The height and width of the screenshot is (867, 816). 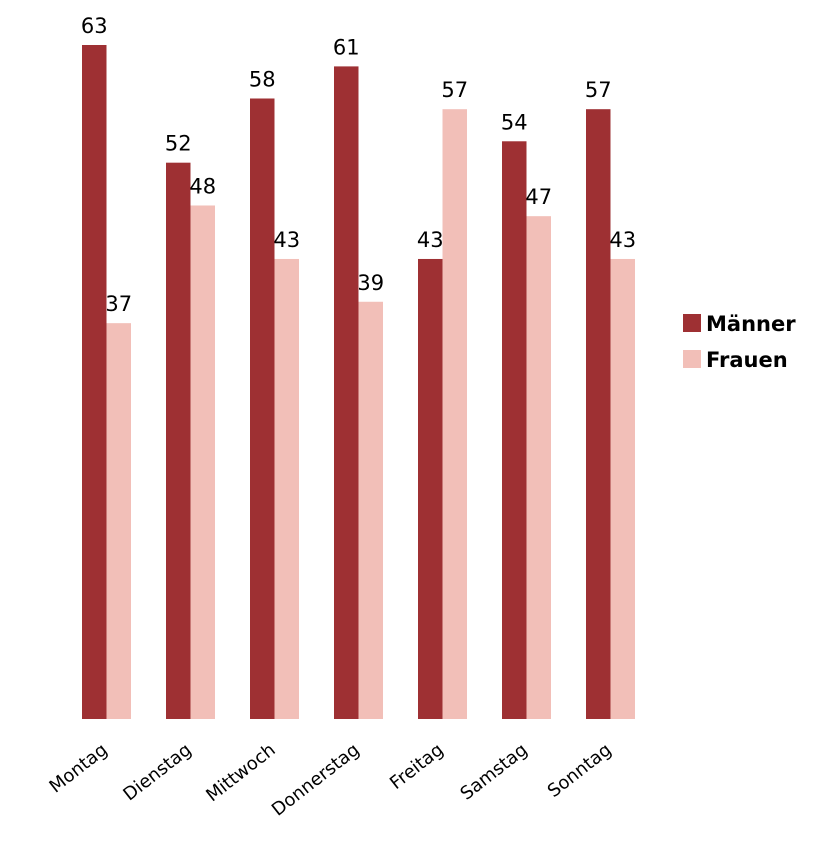 I want to click on x-tick-label-freitag: Freitag, so click(x=417, y=766).